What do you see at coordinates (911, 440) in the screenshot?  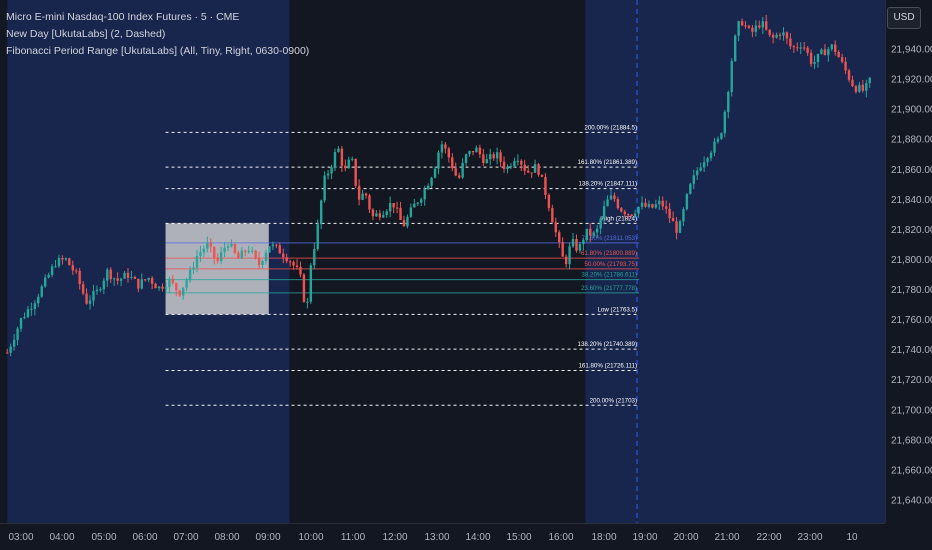 I see `y-tick-2: 21,680.00` at bounding box center [911, 440].